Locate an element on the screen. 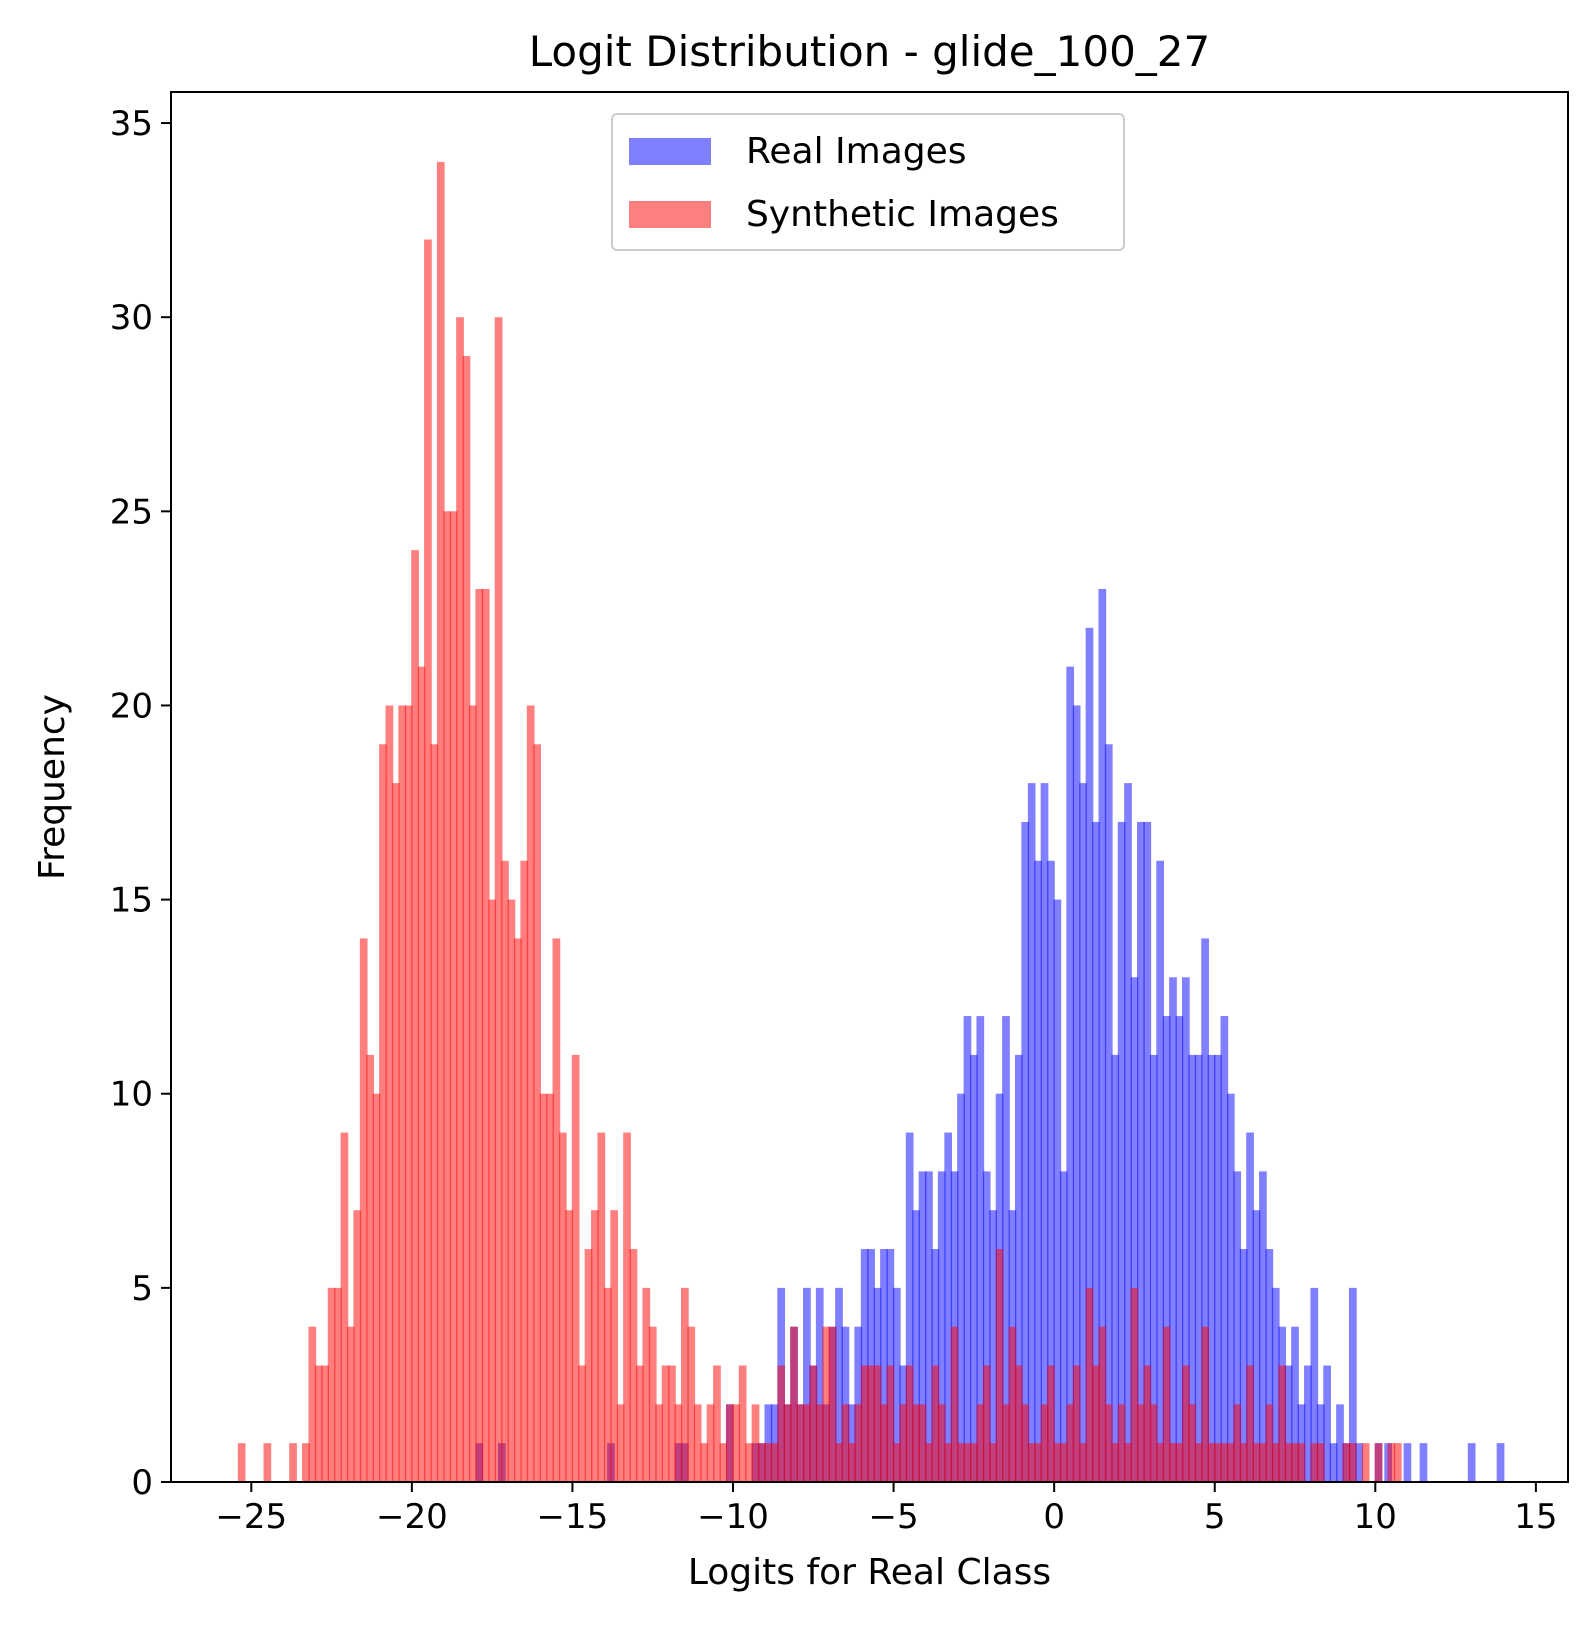  chart-title: Logit Distribution - glide_100_27 is located at coordinates (870, 51).